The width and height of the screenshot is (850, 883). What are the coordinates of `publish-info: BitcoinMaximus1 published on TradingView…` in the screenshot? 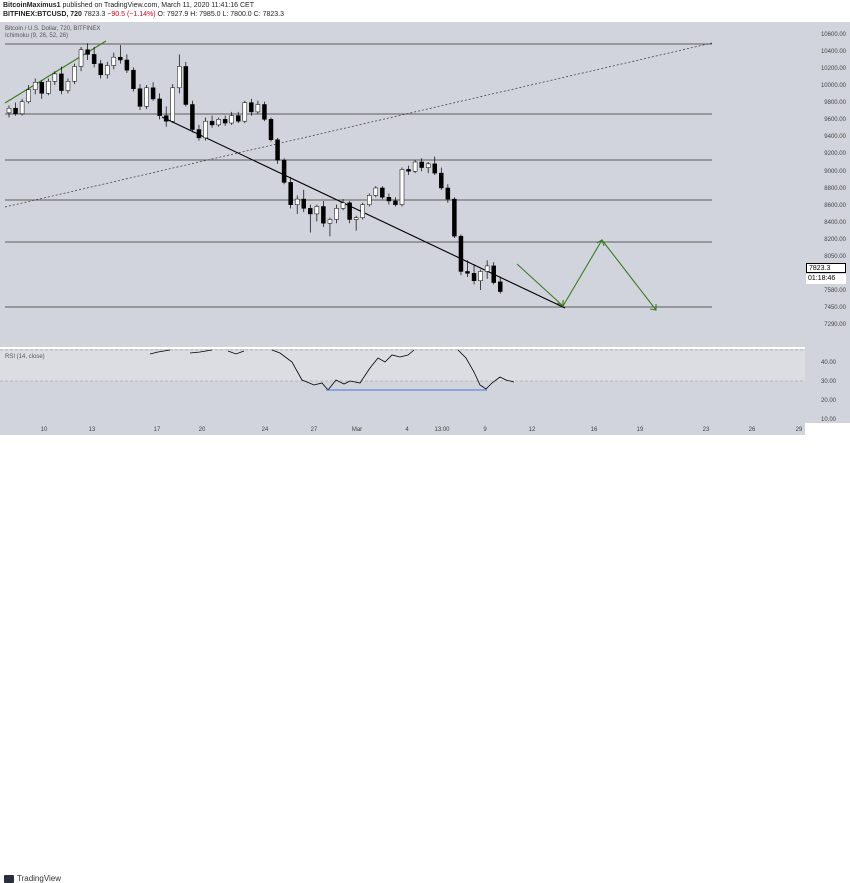 It's located at (128, 5).